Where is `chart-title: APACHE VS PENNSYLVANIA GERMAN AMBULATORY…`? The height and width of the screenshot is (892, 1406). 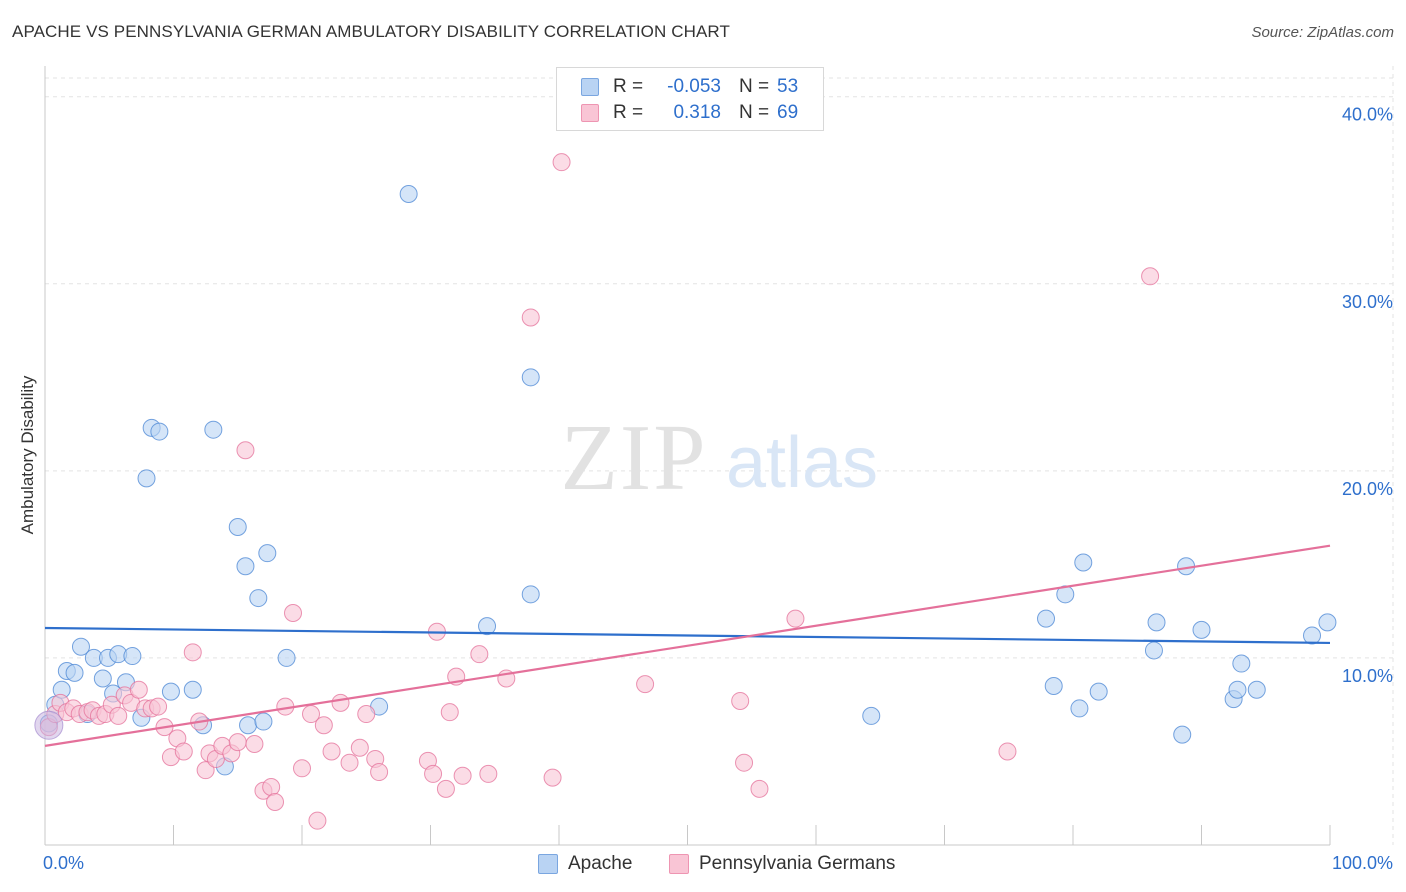 chart-title: APACHE VS PENNSYLVANIA GERMAN AMBULATORY… is located at coordinates (371, 31).